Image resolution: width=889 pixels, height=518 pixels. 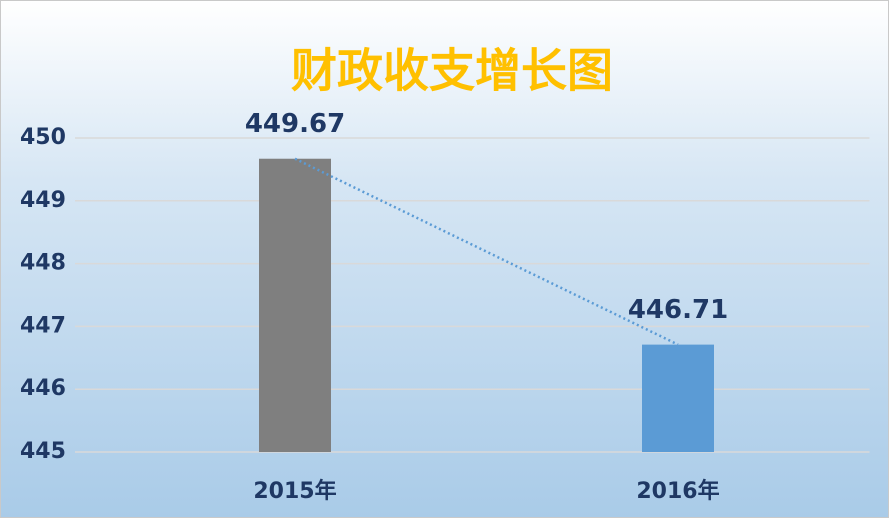 I want to click on x-tick-label: 2016年, so click(x=677, y=491).